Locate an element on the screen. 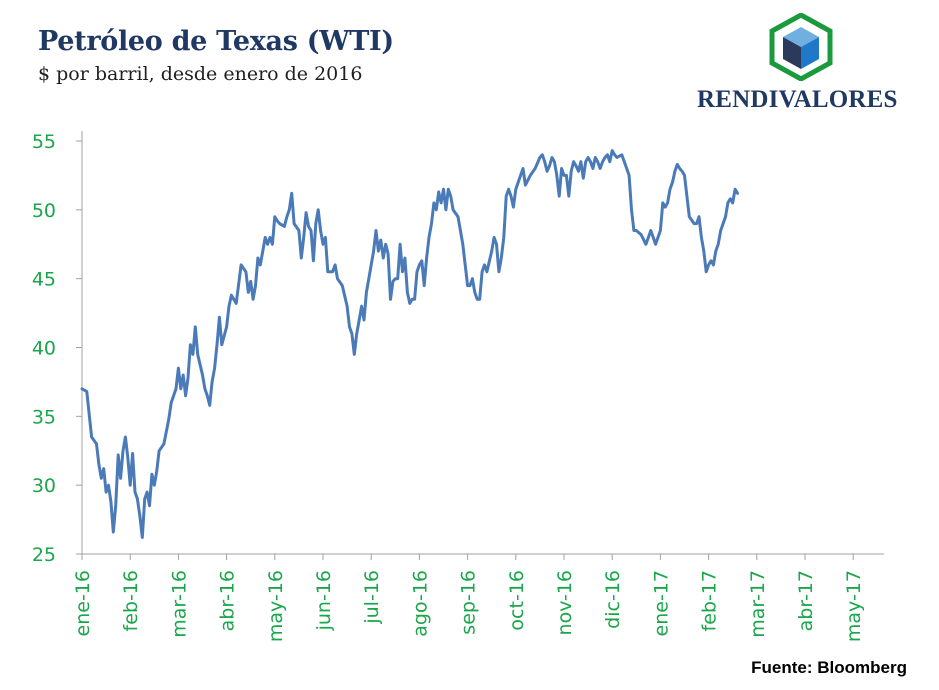 Image resolution: width=939 pixels, height=690 pixels. x-tick-label: feb-17 is located at coordinates (710, 600).